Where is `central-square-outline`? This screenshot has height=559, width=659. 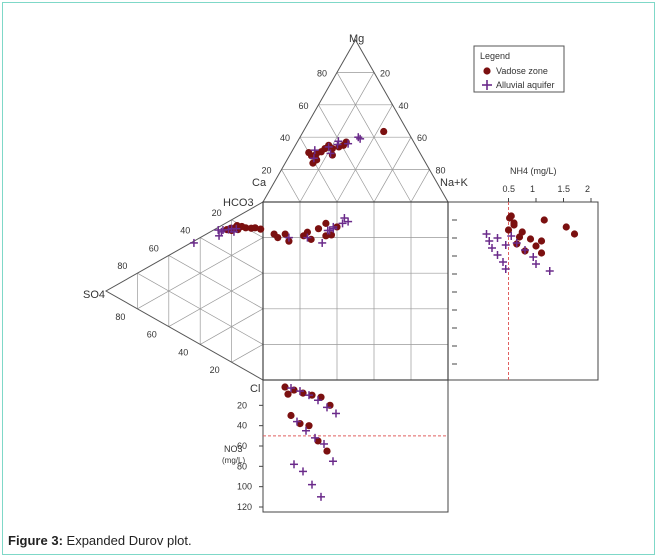
central-square-outline is located at coordinates (355, 291).